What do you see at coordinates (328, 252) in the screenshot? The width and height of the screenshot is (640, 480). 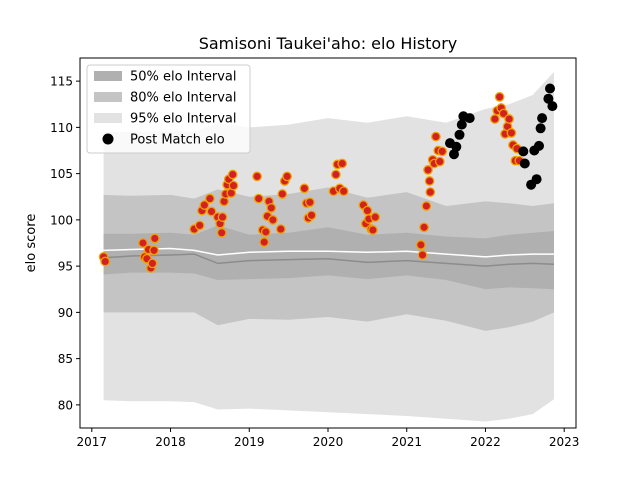 I see `mean-line` at bounding box center [328, 252].